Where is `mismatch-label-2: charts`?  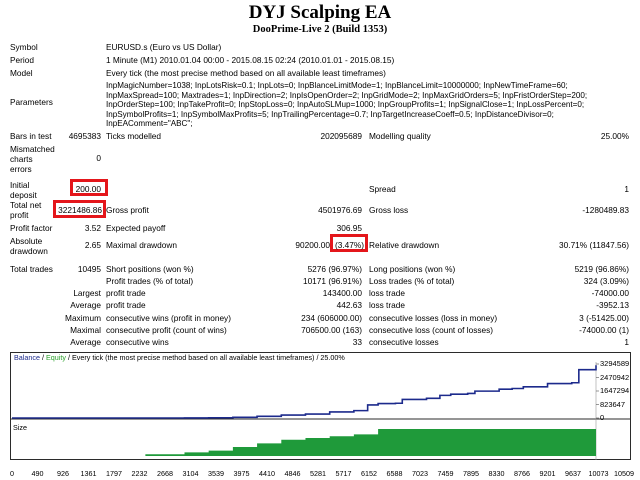 mismatch-label-2: charts is located at coordinates (21, 159).